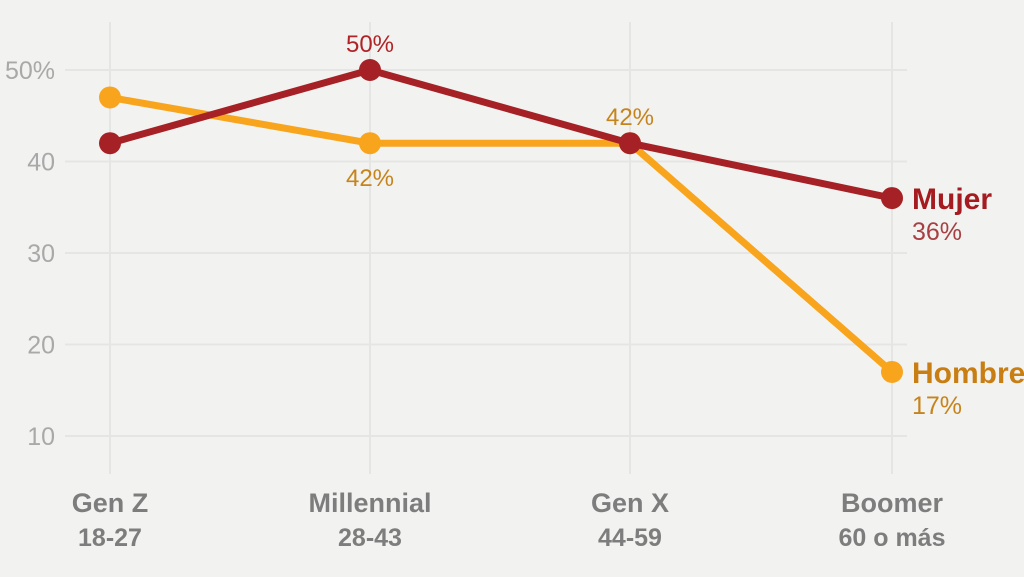  I want to click on x-category-label: Boomer, so click(892, 503).